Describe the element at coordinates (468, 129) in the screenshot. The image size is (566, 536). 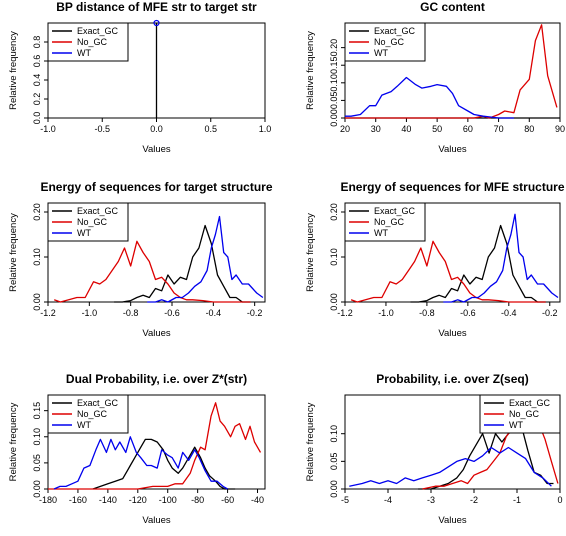
I see `x-tick-label: 60` at that location.